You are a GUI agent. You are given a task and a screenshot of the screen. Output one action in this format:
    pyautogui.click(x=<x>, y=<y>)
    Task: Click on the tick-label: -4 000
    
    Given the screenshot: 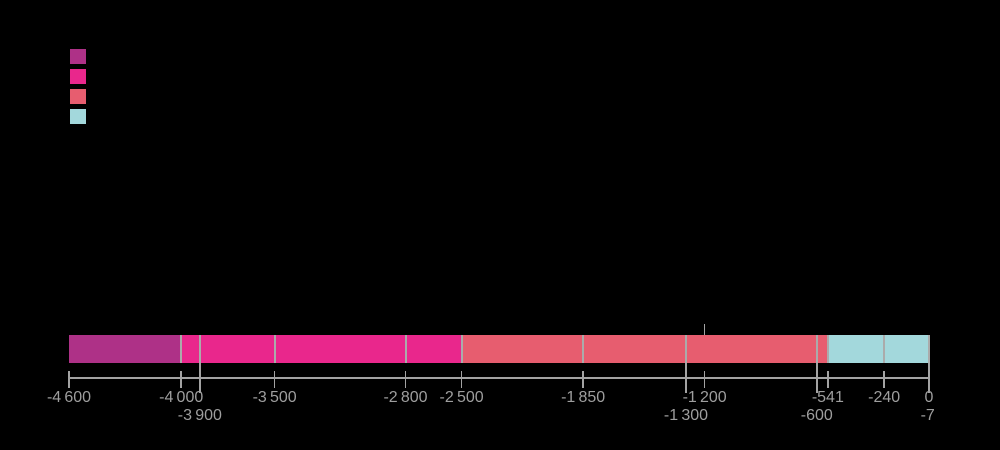 What is the action you would take?
    pyautogui.click(x=181, y=397)
    